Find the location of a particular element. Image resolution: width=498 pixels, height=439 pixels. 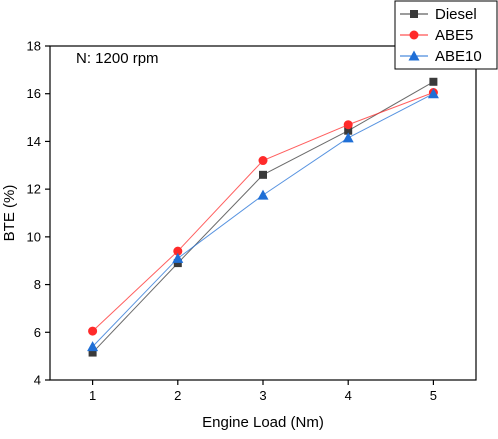

y-tick-label: 8 is located at coordinates (37, 284).